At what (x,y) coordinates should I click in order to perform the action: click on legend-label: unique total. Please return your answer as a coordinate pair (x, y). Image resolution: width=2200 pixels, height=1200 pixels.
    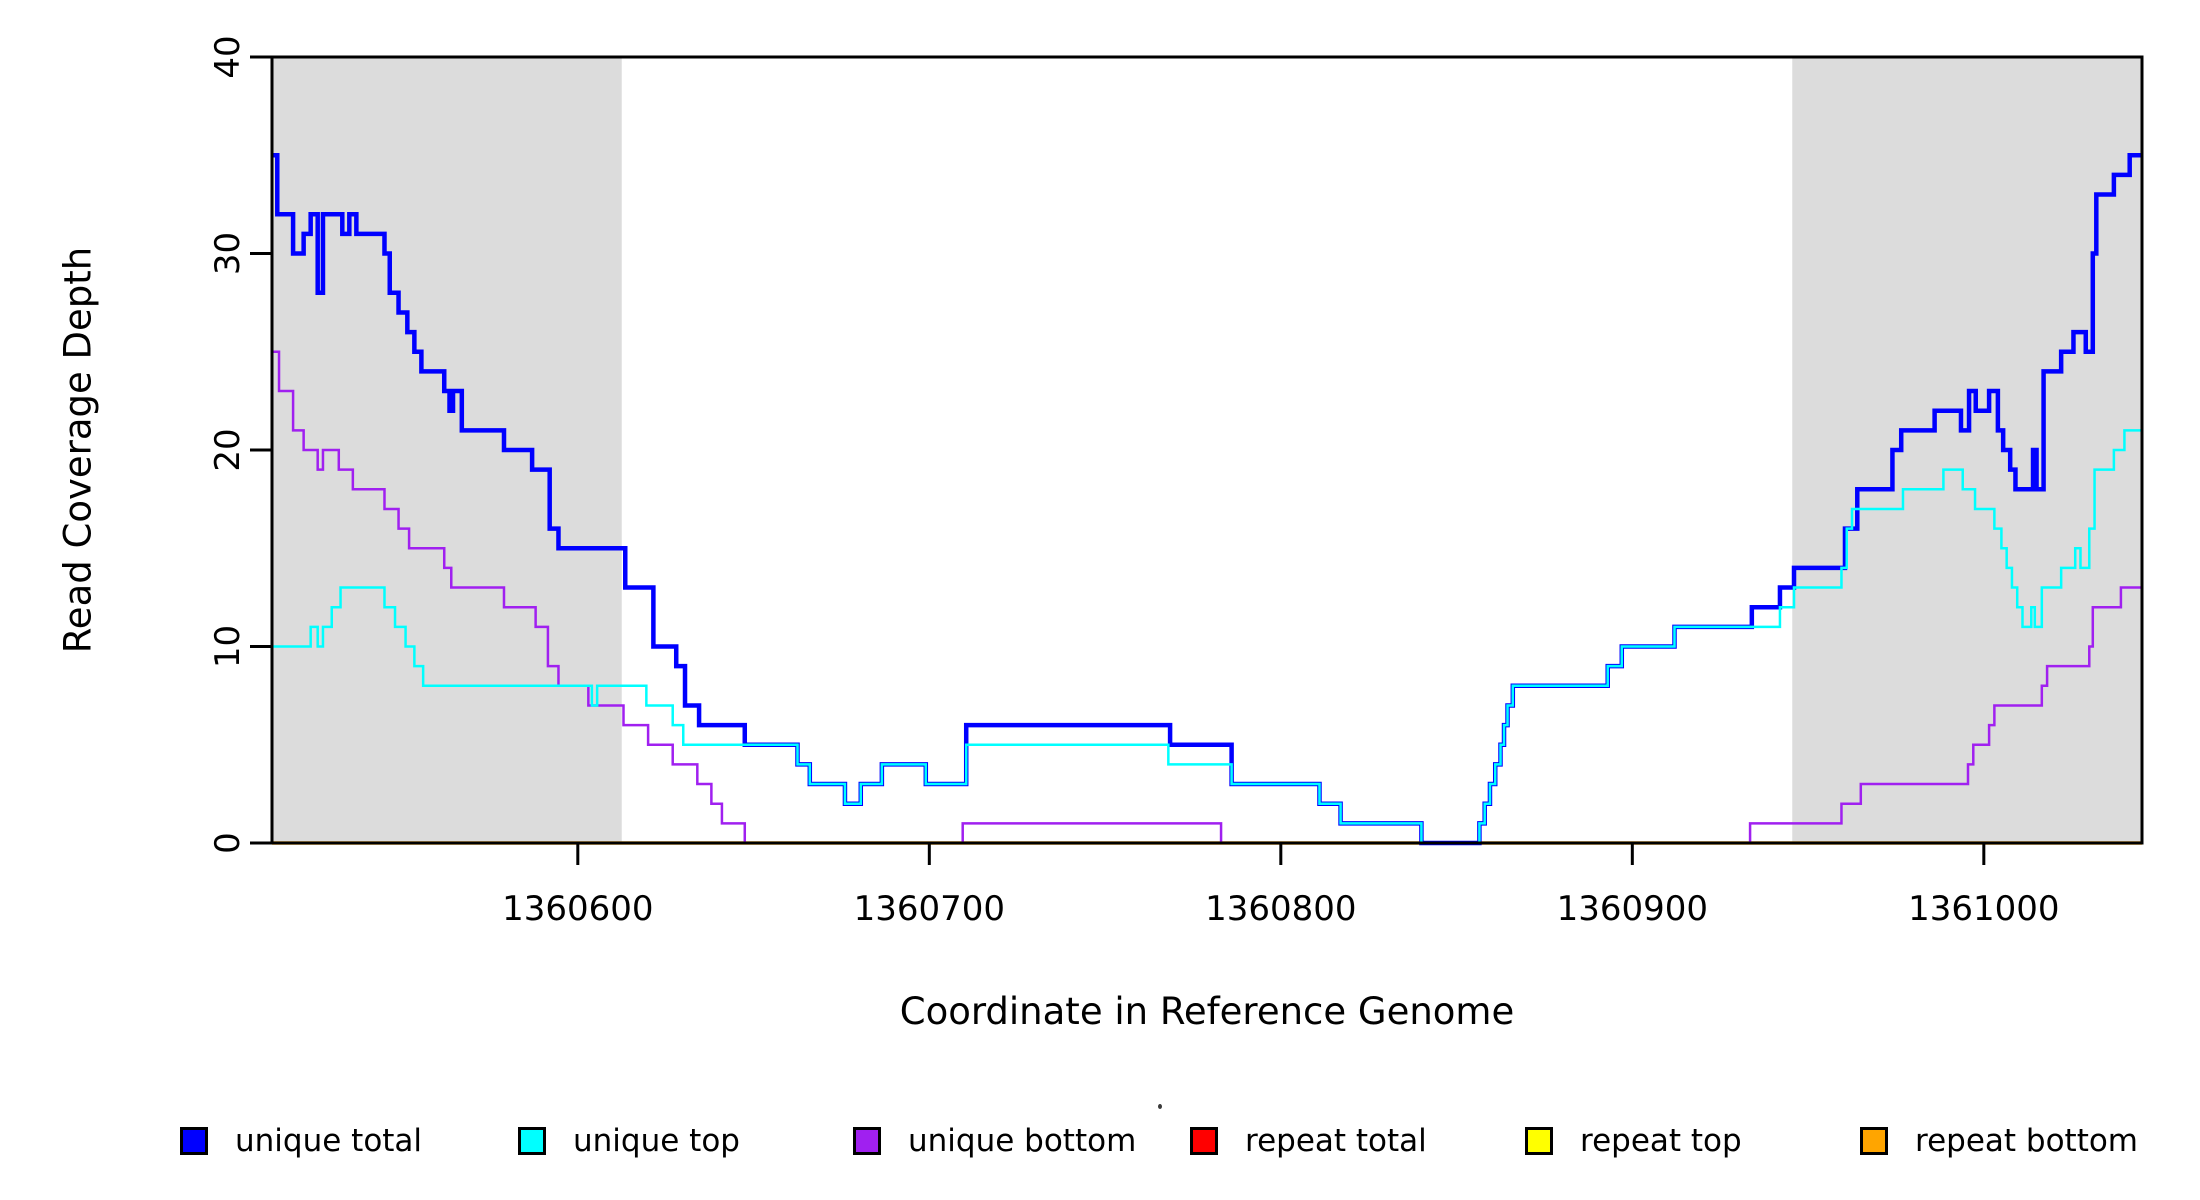
    Looking at the image, I should click on (329, 1141).